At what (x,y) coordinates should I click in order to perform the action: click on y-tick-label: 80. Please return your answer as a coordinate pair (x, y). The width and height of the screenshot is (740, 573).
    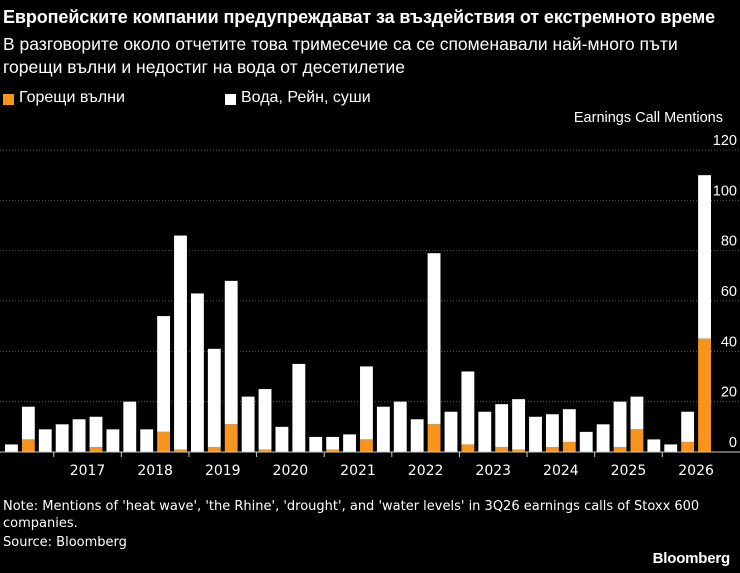
    Looking at the image, I should click on (729, 242).